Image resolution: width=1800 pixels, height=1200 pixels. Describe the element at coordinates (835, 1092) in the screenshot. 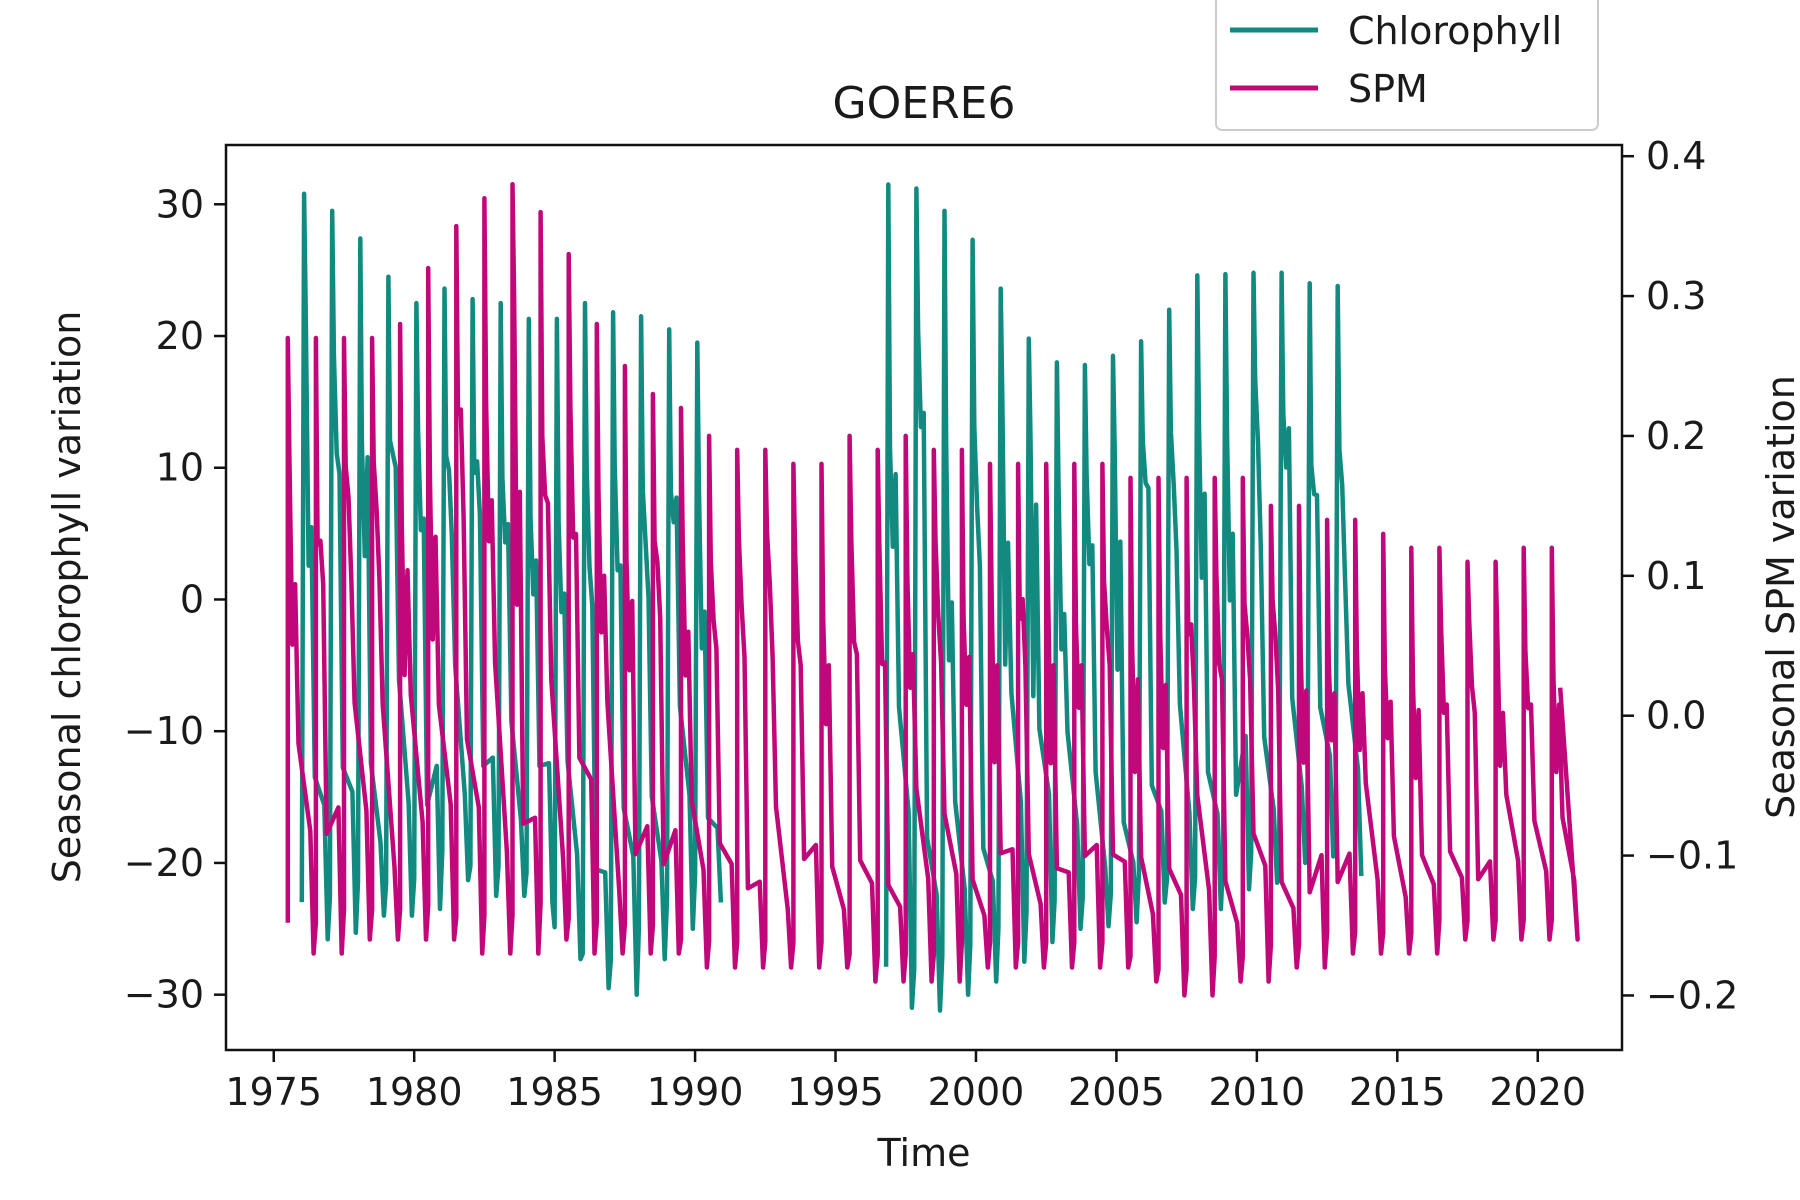

I see `x-tick-label-1995: 1995` at that location.